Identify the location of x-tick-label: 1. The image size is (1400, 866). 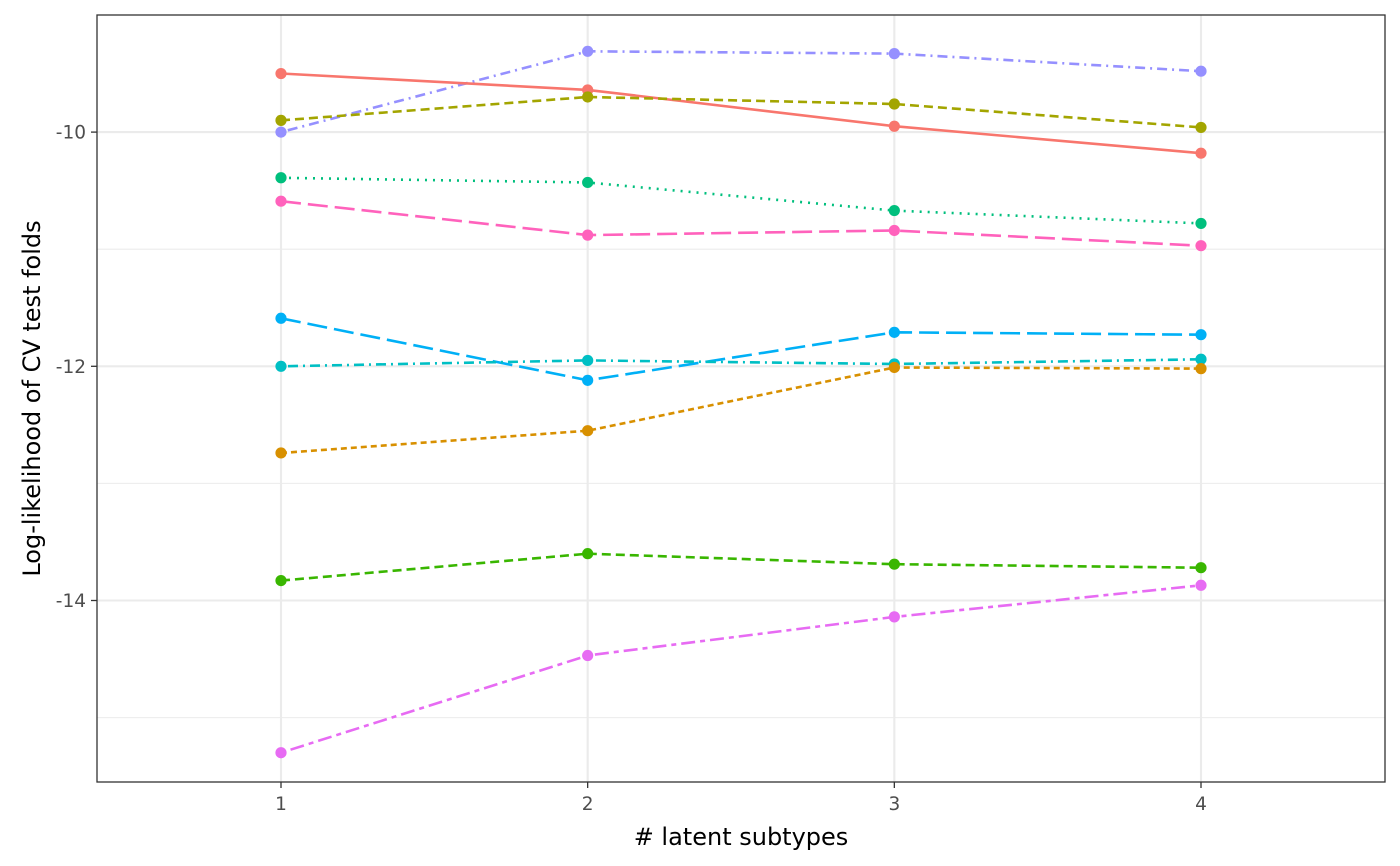
(281, 804).